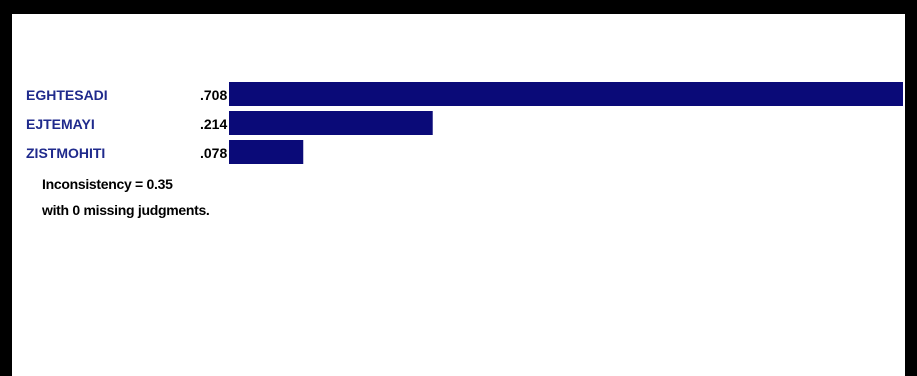  I want to click on category-label-eghtesadi: EGHTESADI, so click(67, 95).